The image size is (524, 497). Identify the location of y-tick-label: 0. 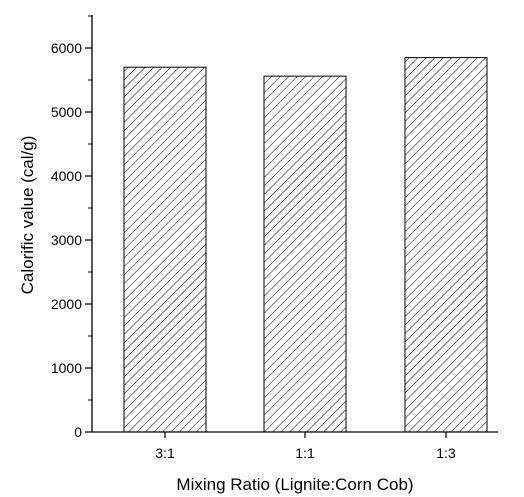
(78, 432).